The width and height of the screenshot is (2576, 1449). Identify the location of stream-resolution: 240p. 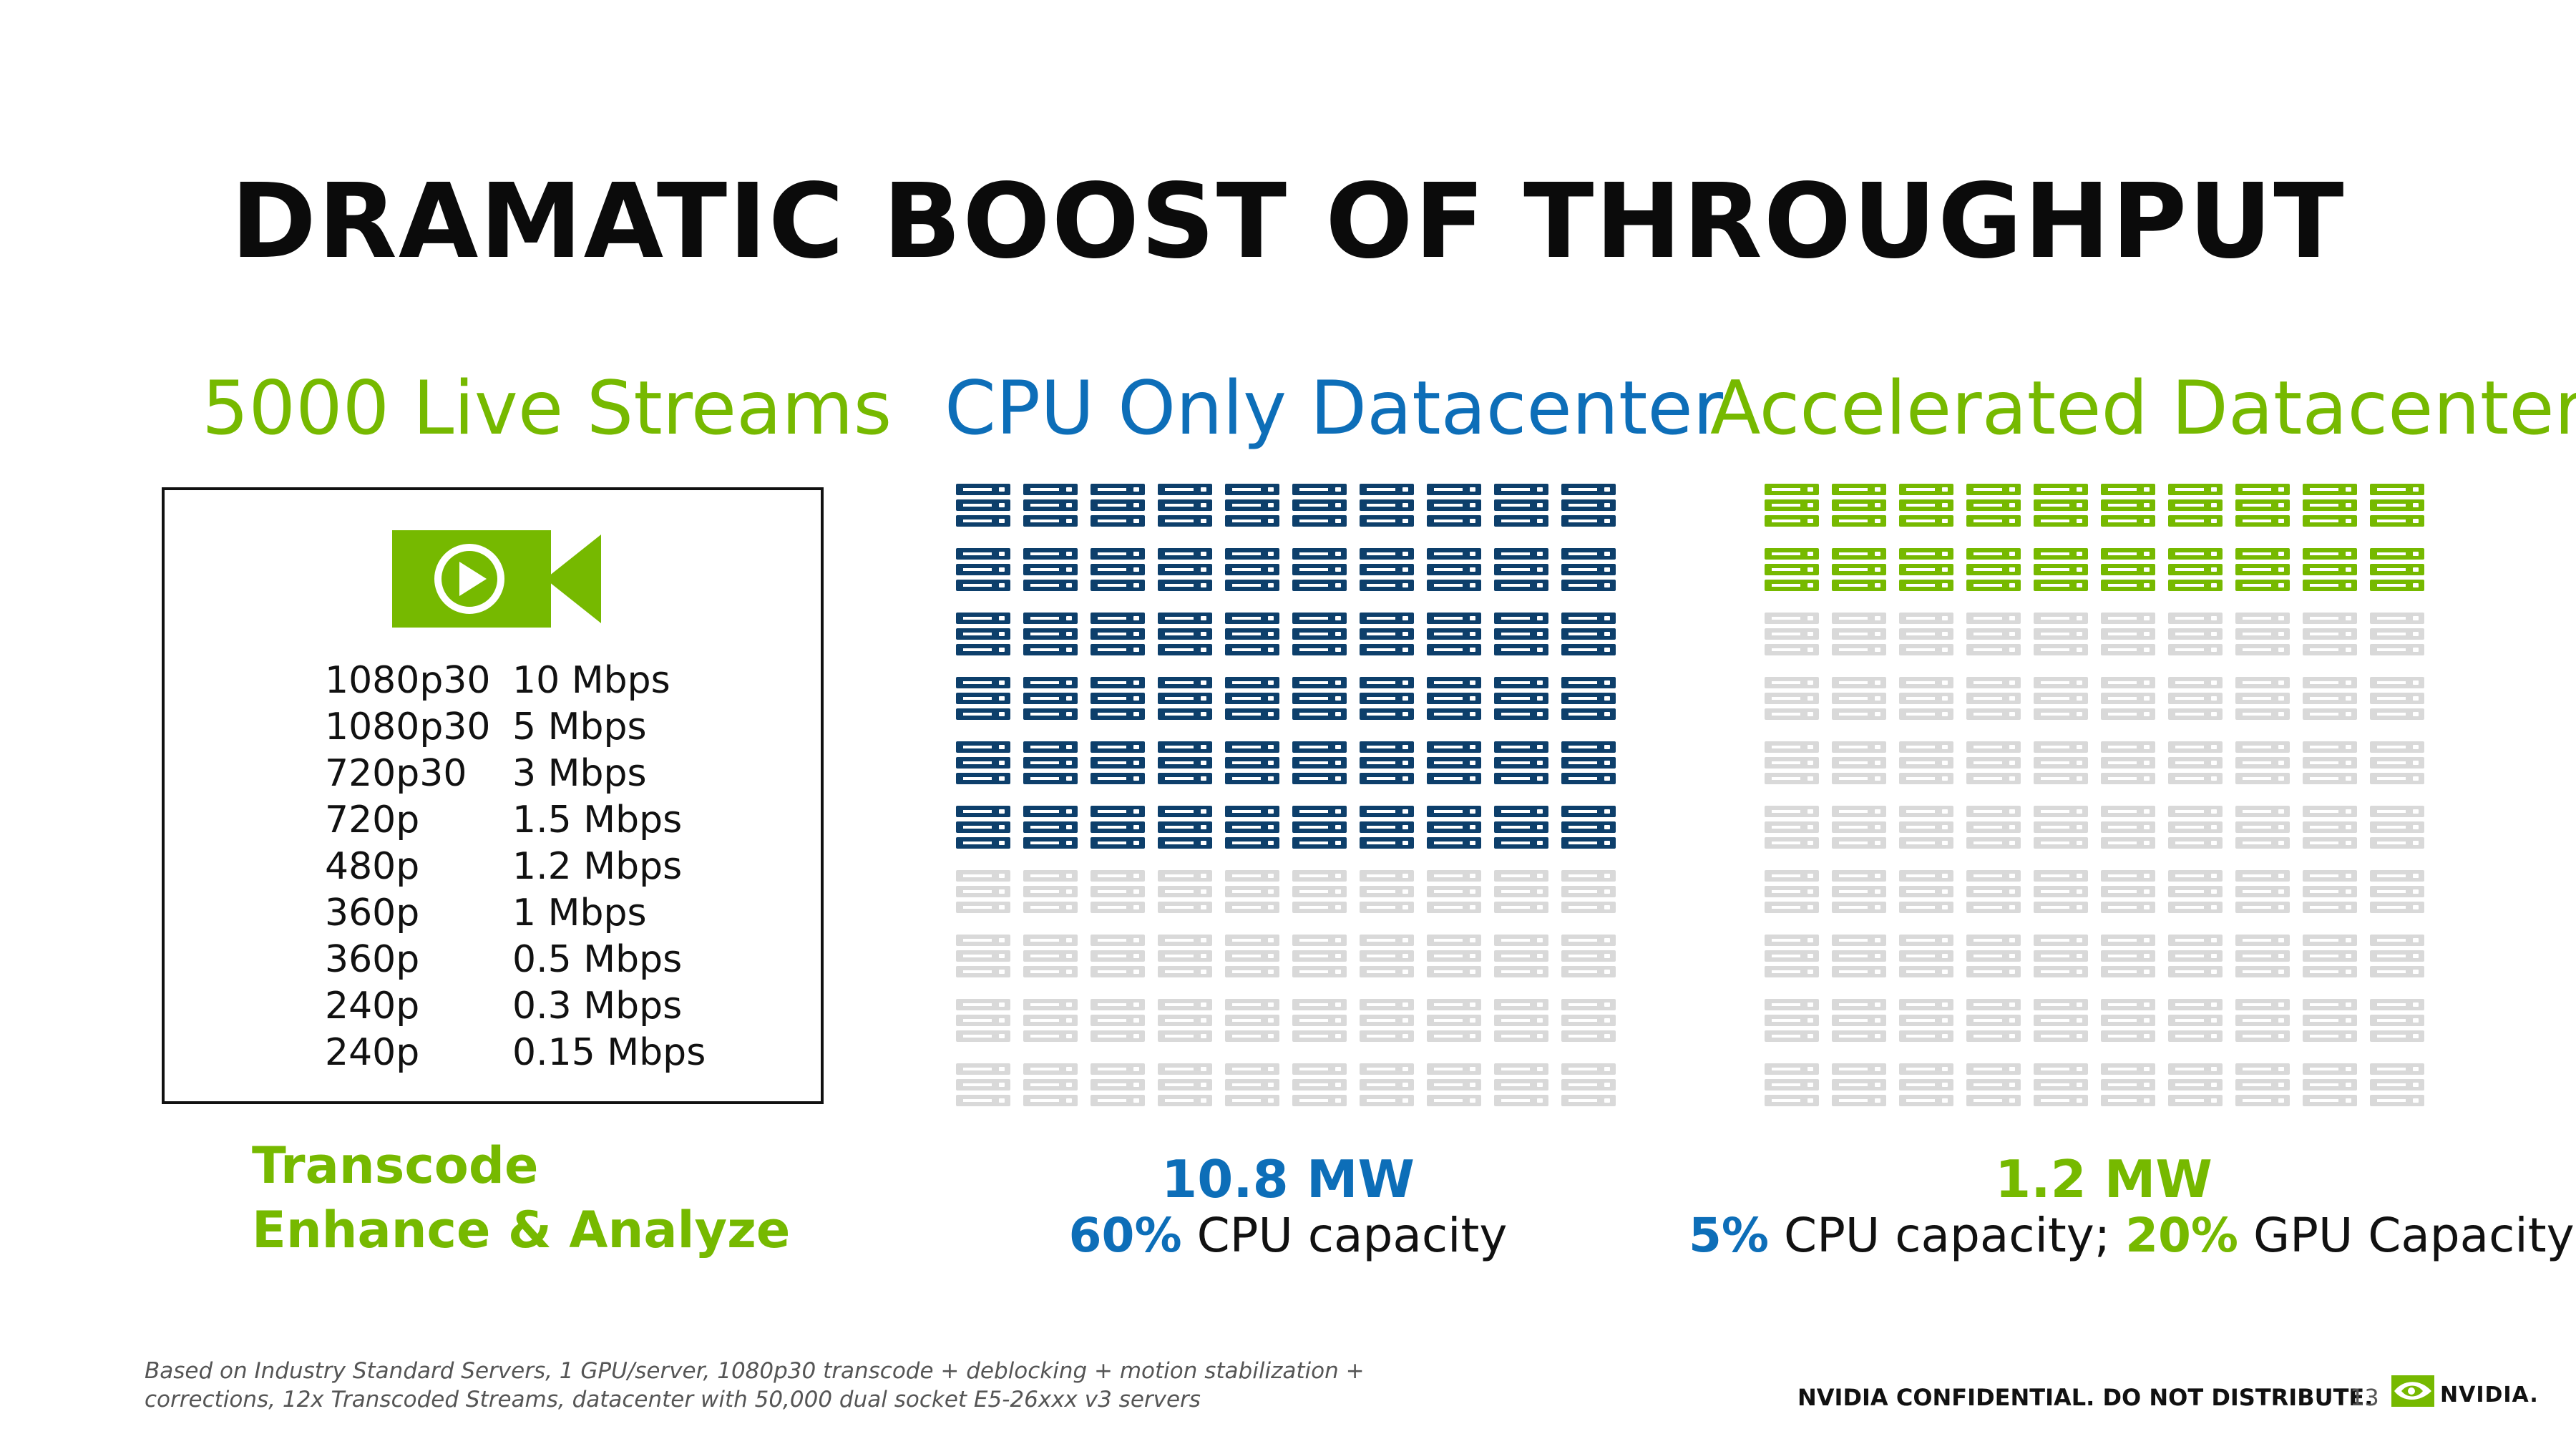
(372, 1052).